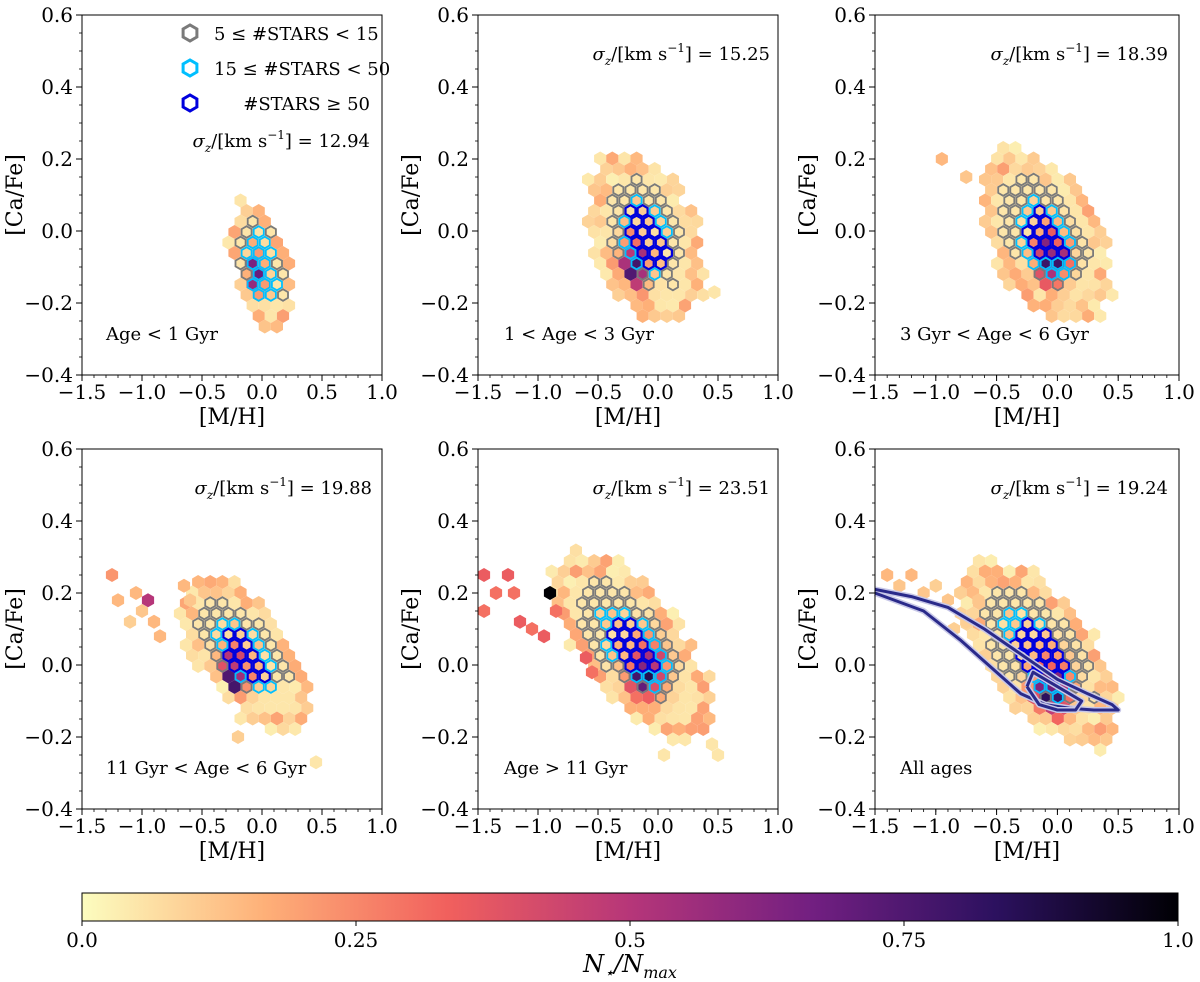  Describe the element at coordinates (850, 593) in the screenshot. I see `y-tick-label: 0.2` at that location.